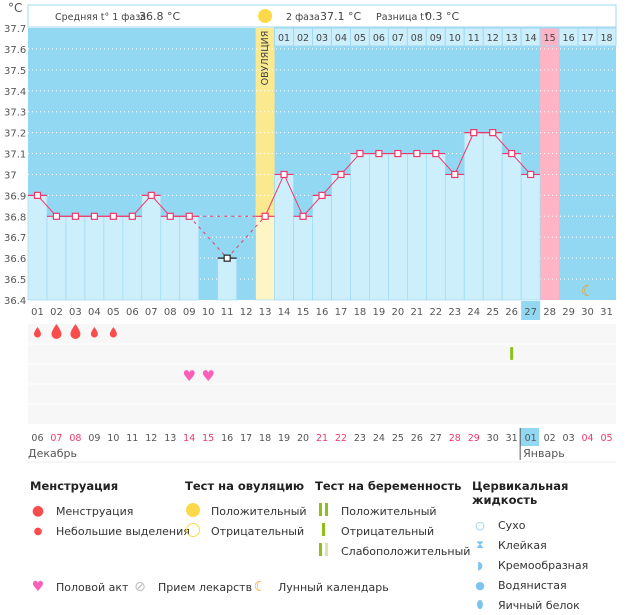 The image size is (626, 615). I want to click on date-label: 28, so click(455, 438).